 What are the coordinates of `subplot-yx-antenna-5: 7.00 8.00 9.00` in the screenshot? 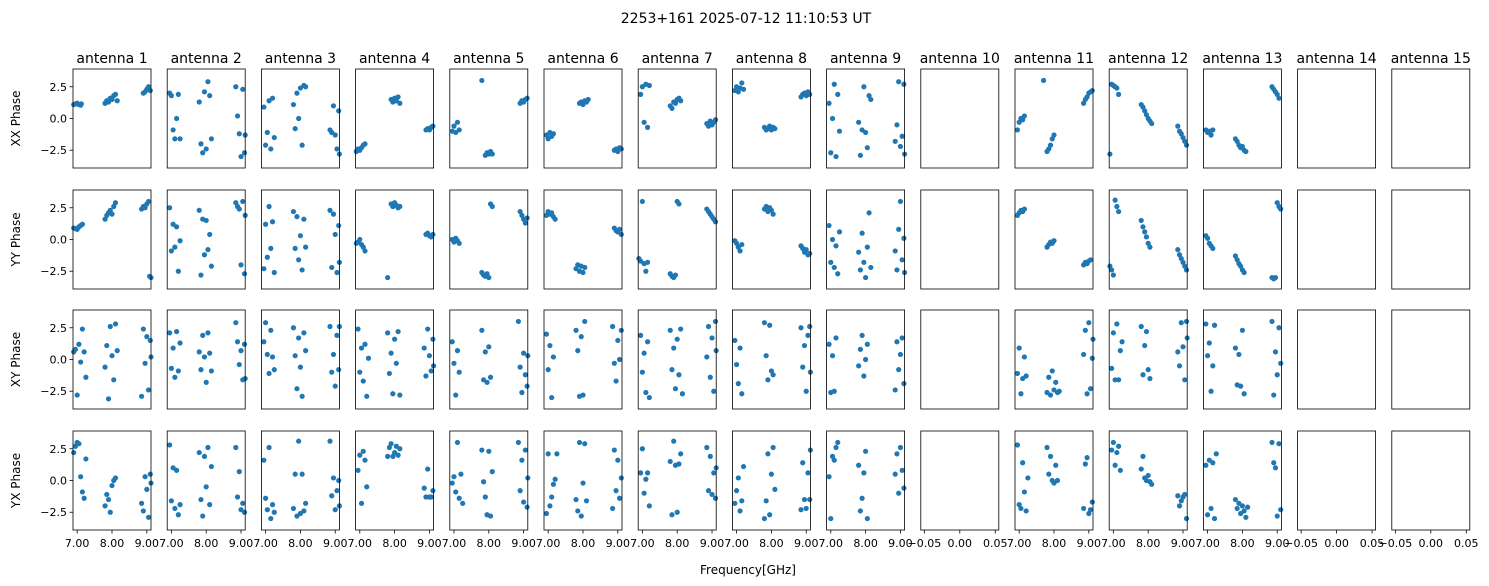 It's located at (489, 490).